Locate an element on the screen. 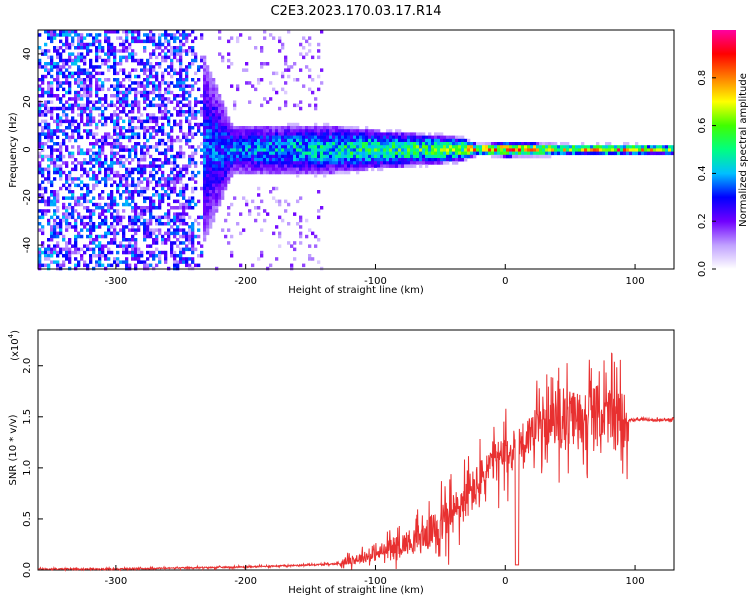 The image size is (750, 600). spectrogram-cell-1968 is located at coordinates (181, 176).